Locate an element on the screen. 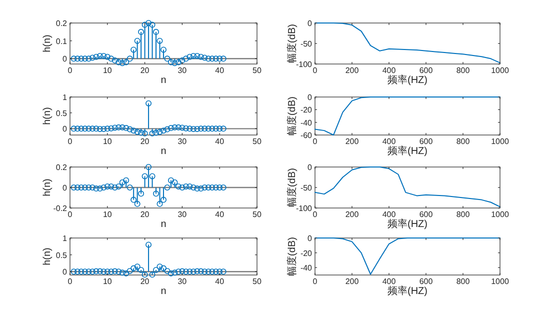 Image resolution: width=554 pixels, height=327 pixels. y-tick-label: 0.2 is located at coordinates (62, 23).